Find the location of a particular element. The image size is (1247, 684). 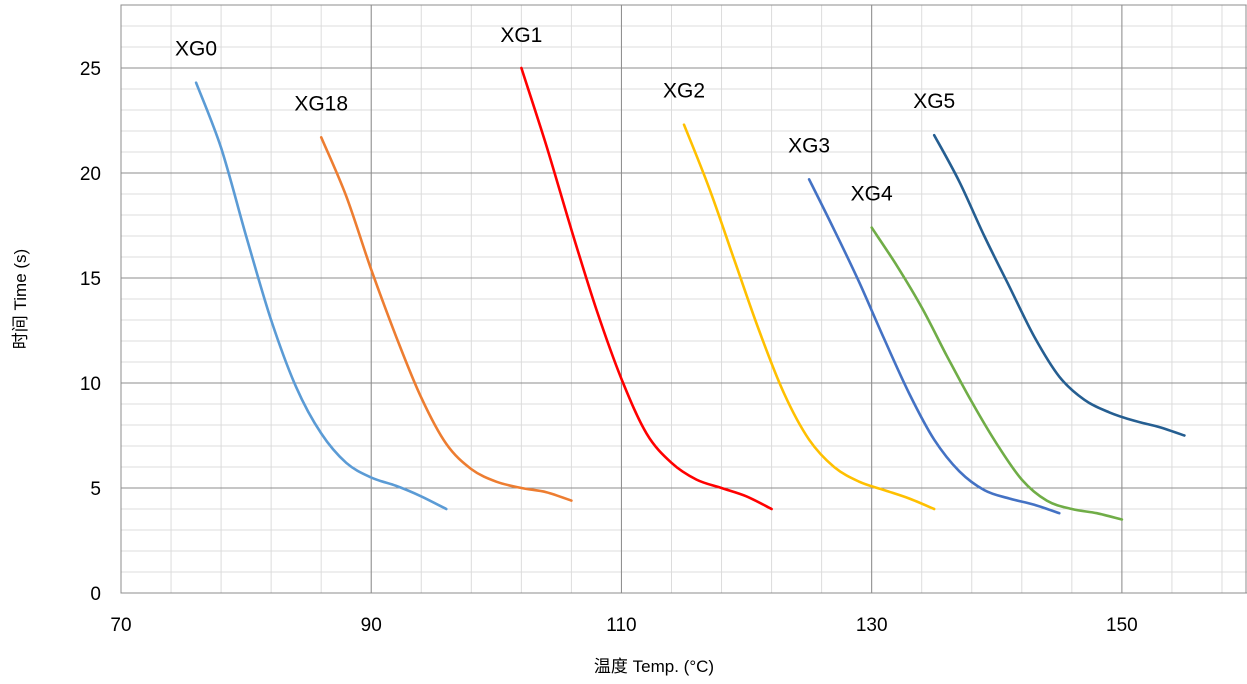

x-axis-title: 温度 Temp. (°C) is located at coordinates (654, 666).